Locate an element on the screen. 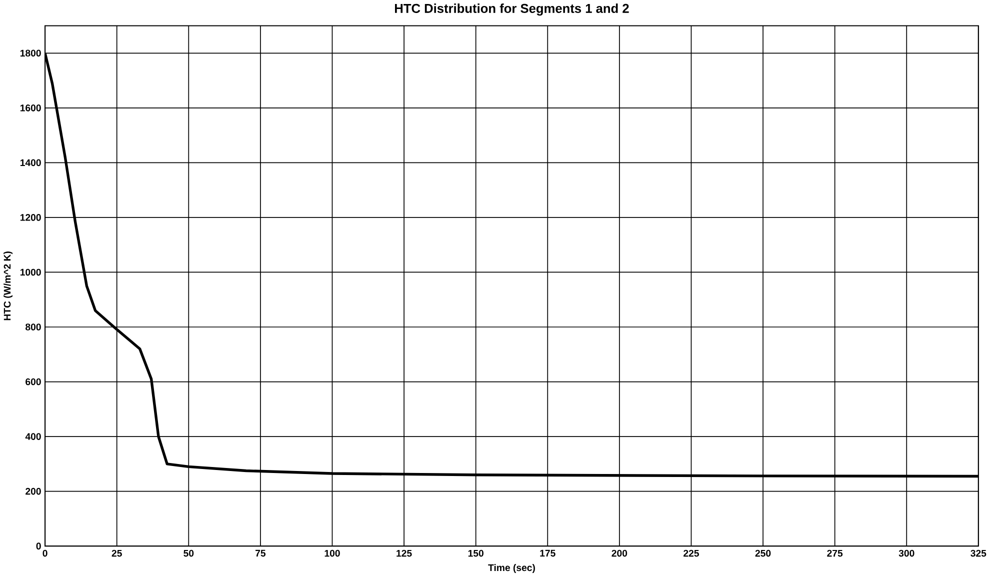 The height and width of the screenshot is (577, 990). x-tick-label: 225 is located at coordinates (691, 553).